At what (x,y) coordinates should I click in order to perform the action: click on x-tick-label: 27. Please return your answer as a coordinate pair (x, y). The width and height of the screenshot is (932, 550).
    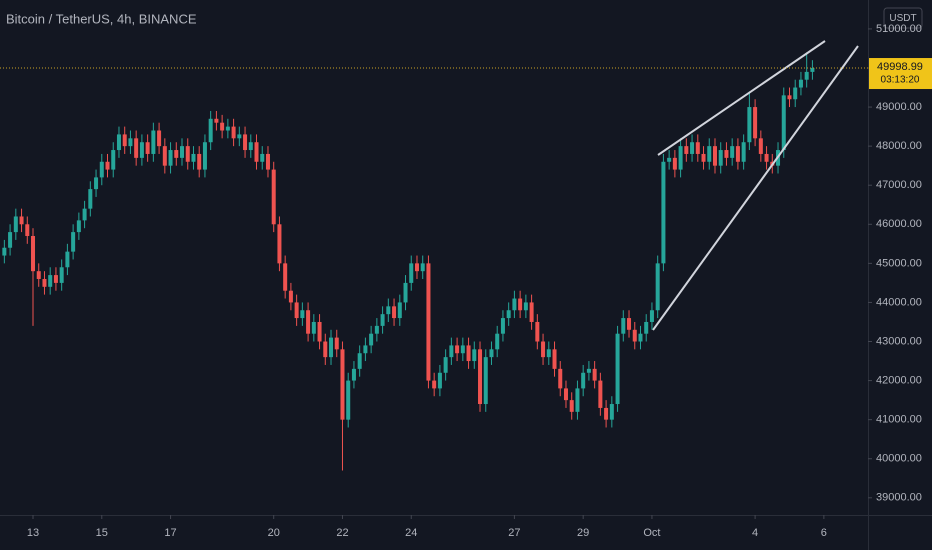
    Looking at the image, I should click on (514, 533).